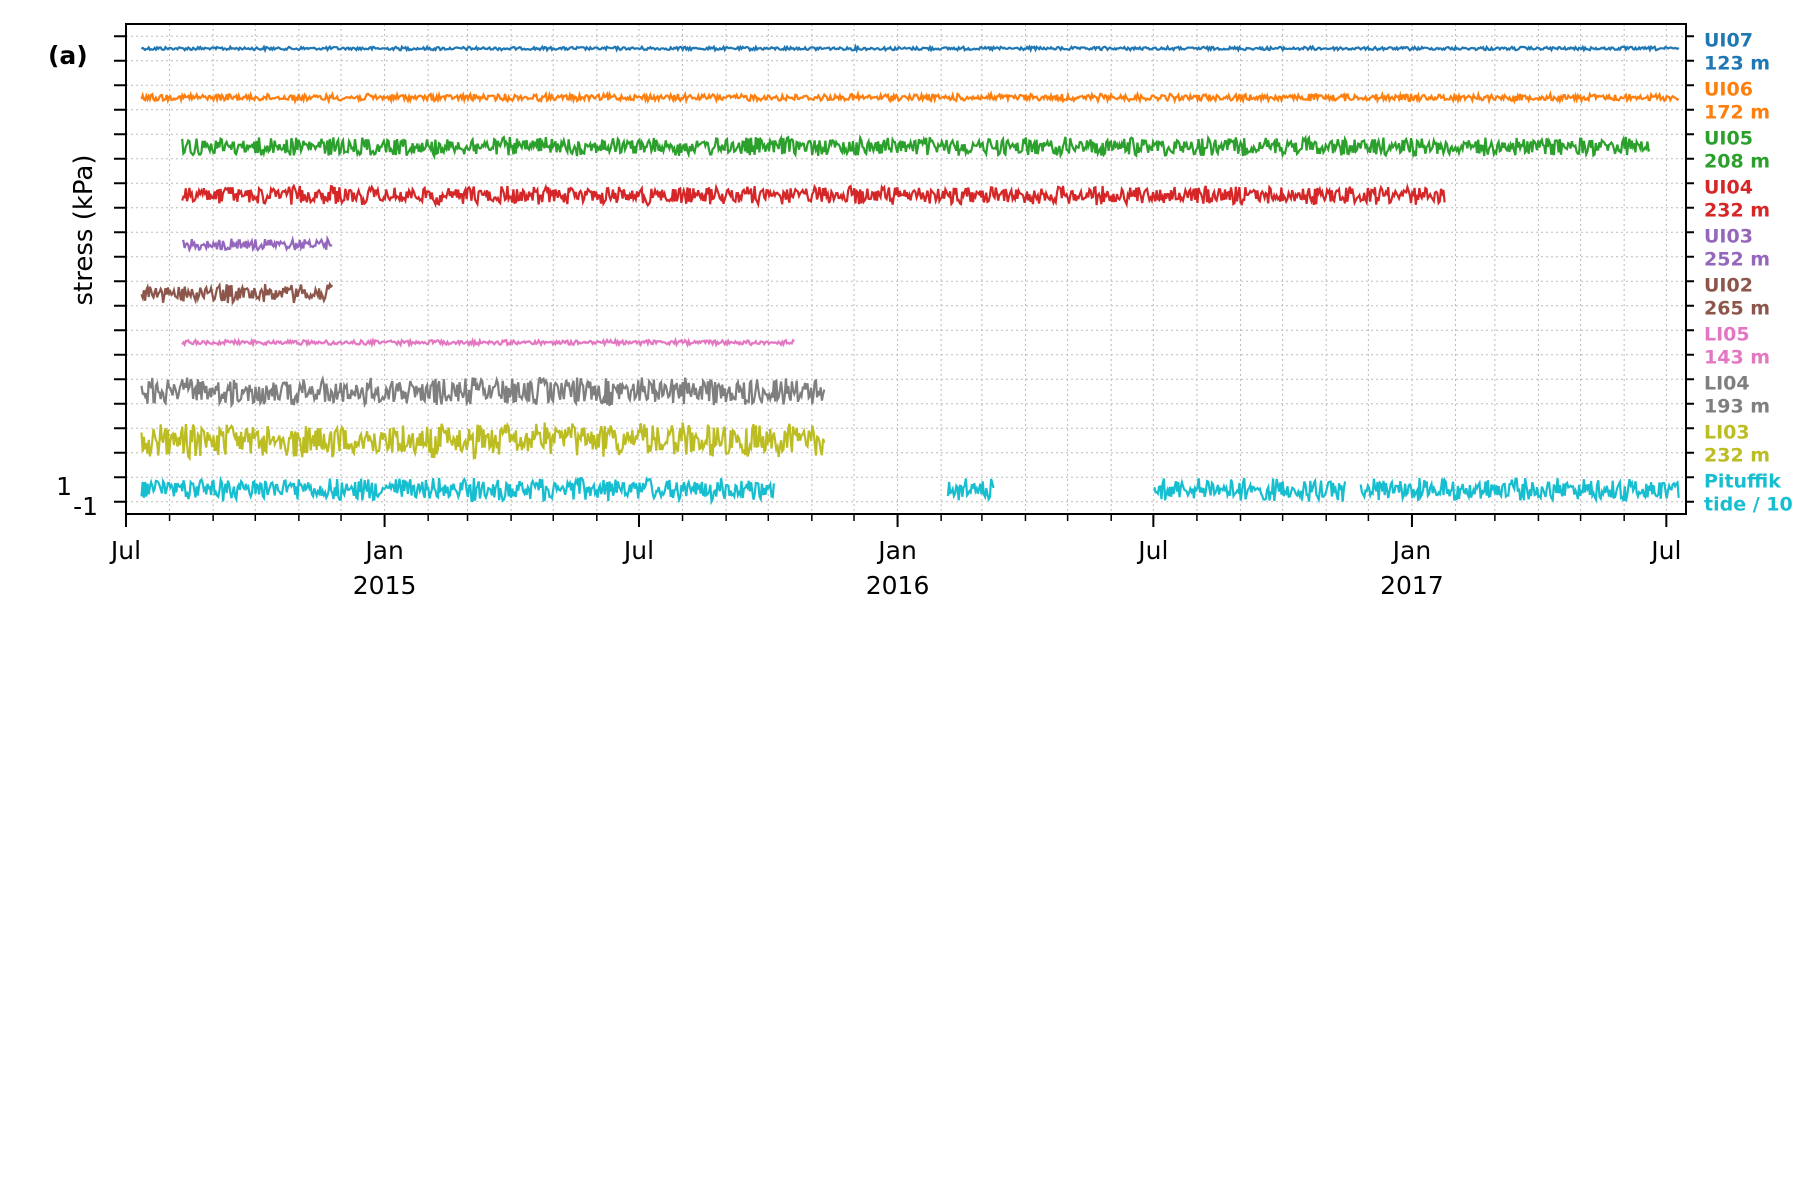 This screenshot has width=1800, height=1200. Describe the element at coordinates (910, 48) in the screenshot. I see `series-line-ui07` at that location.